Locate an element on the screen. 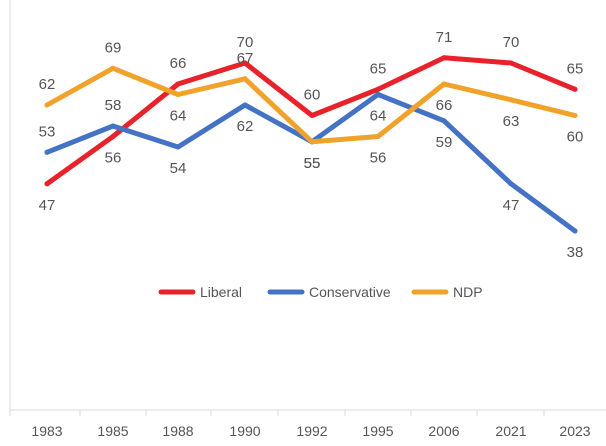 The height and width of the screenshot is (446, 606). x-tick-label: 1983 is located at coordinates (46, 431).